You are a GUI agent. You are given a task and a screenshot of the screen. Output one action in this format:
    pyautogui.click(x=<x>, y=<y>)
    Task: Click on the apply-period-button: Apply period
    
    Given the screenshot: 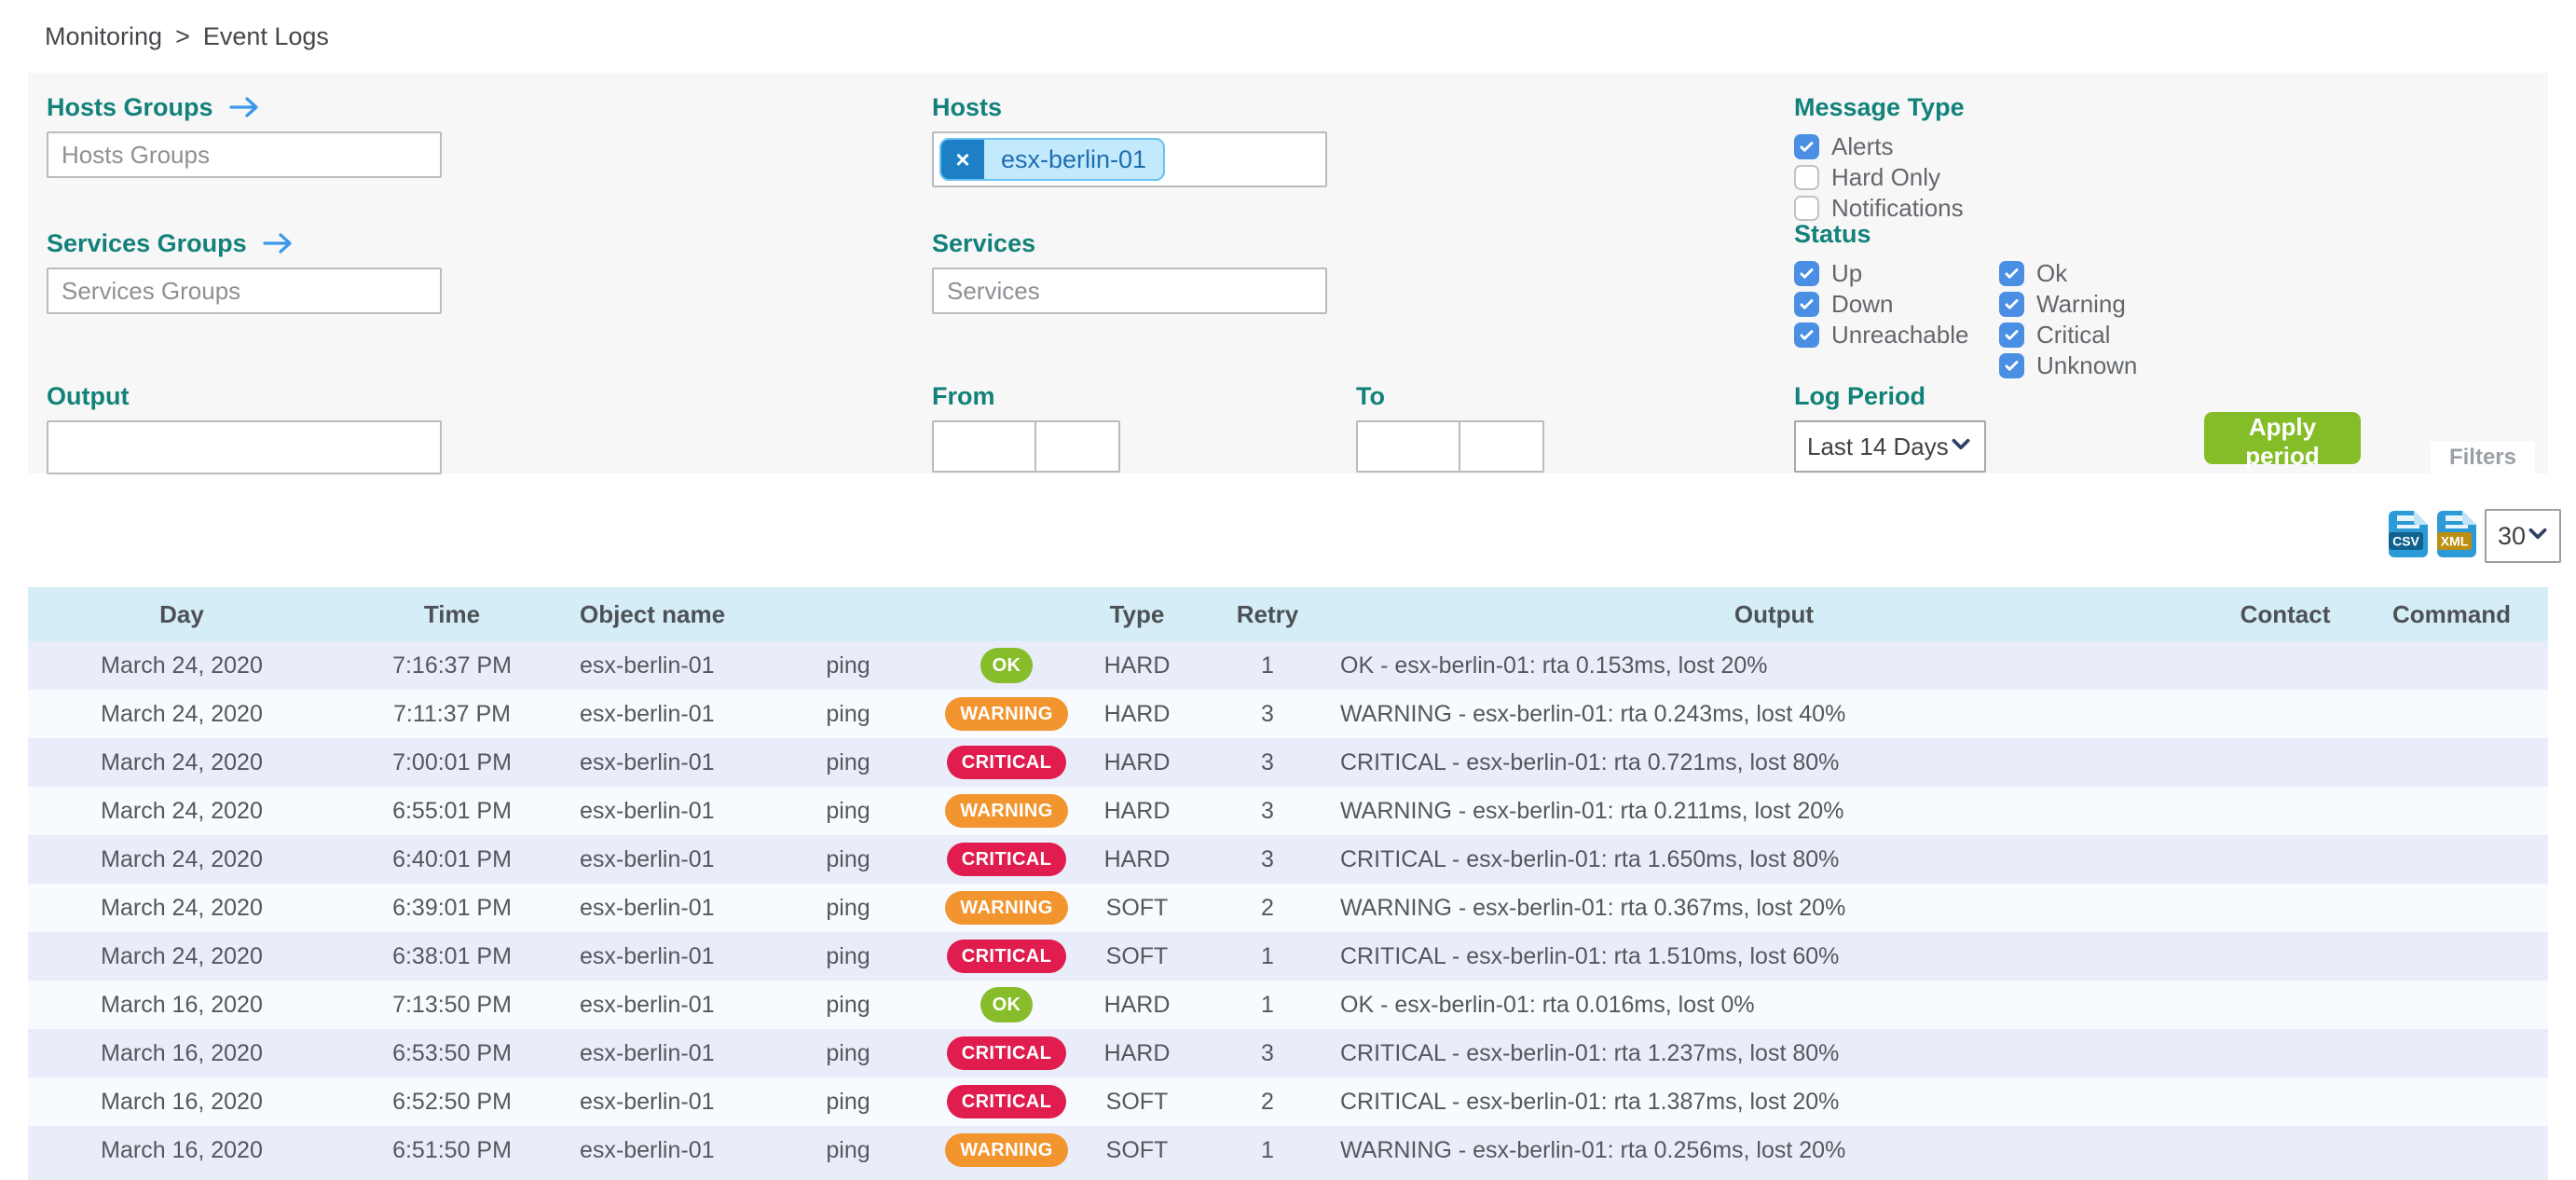 What is the action you would take?
    pyautogui.click(x=2282, y=441)
    